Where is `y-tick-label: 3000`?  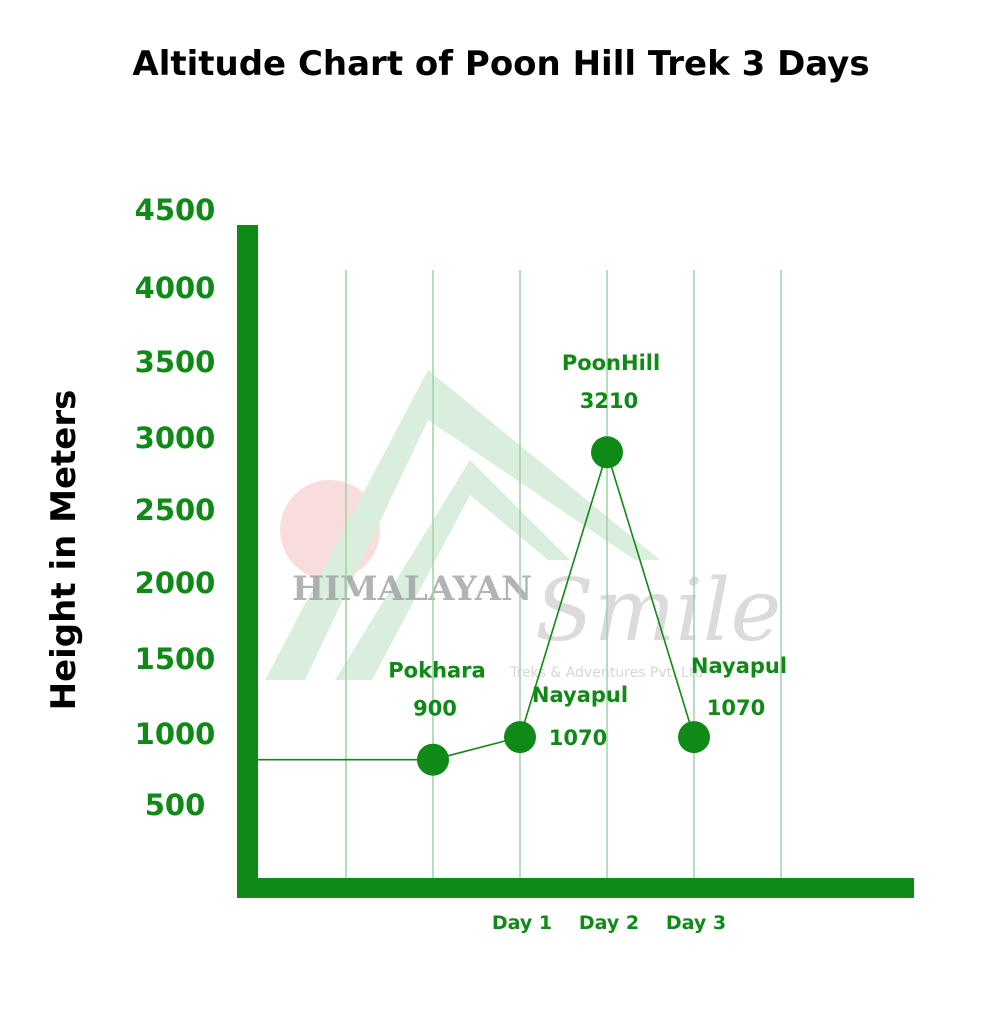 y-tick-label: 3000 is located at coordinates (175, 438).